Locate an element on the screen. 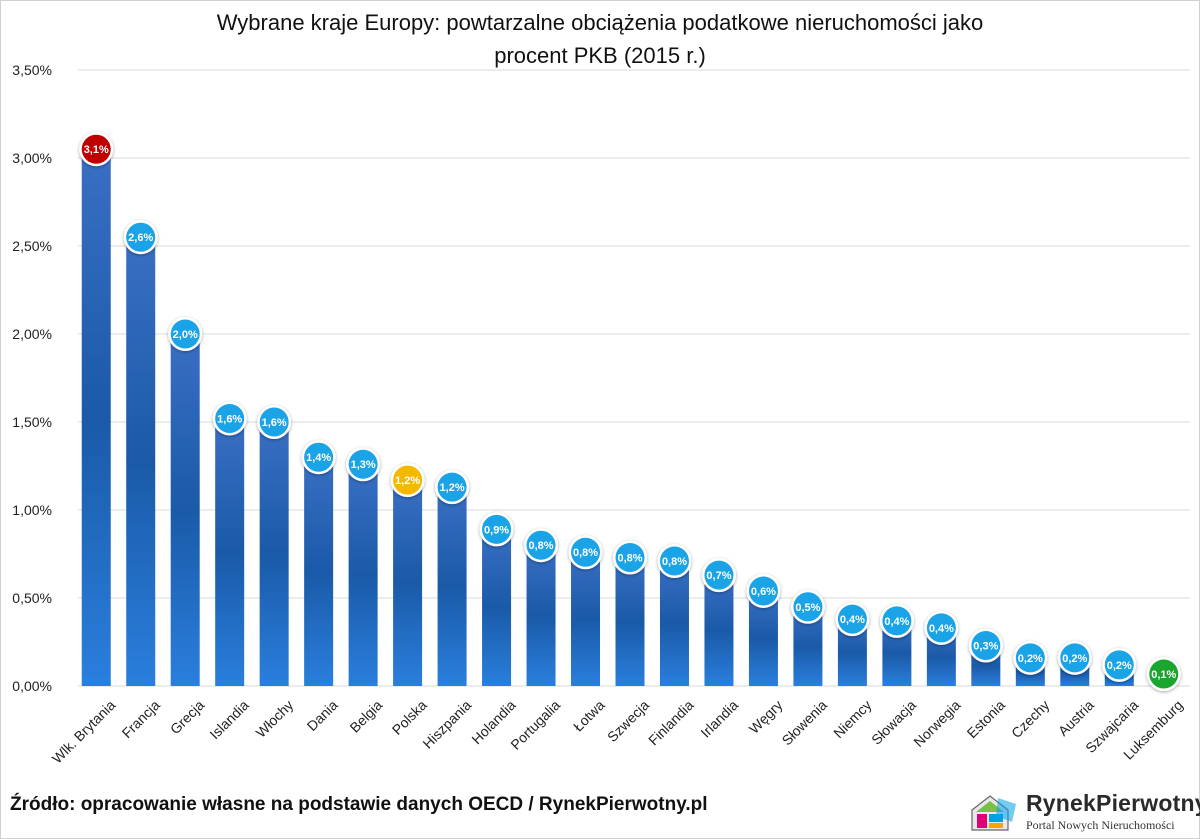 This screenshot has width=1200, height=839. x-tick-label: Wlk. Brytania is located at coordinates (84, 732).